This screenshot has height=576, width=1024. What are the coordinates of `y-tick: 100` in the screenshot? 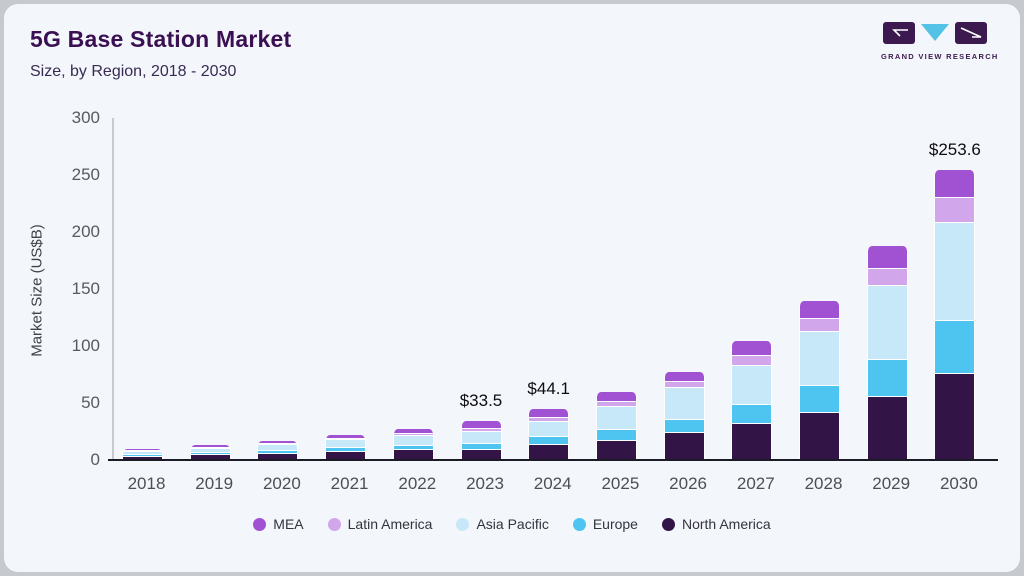 It's located at (85, 345).